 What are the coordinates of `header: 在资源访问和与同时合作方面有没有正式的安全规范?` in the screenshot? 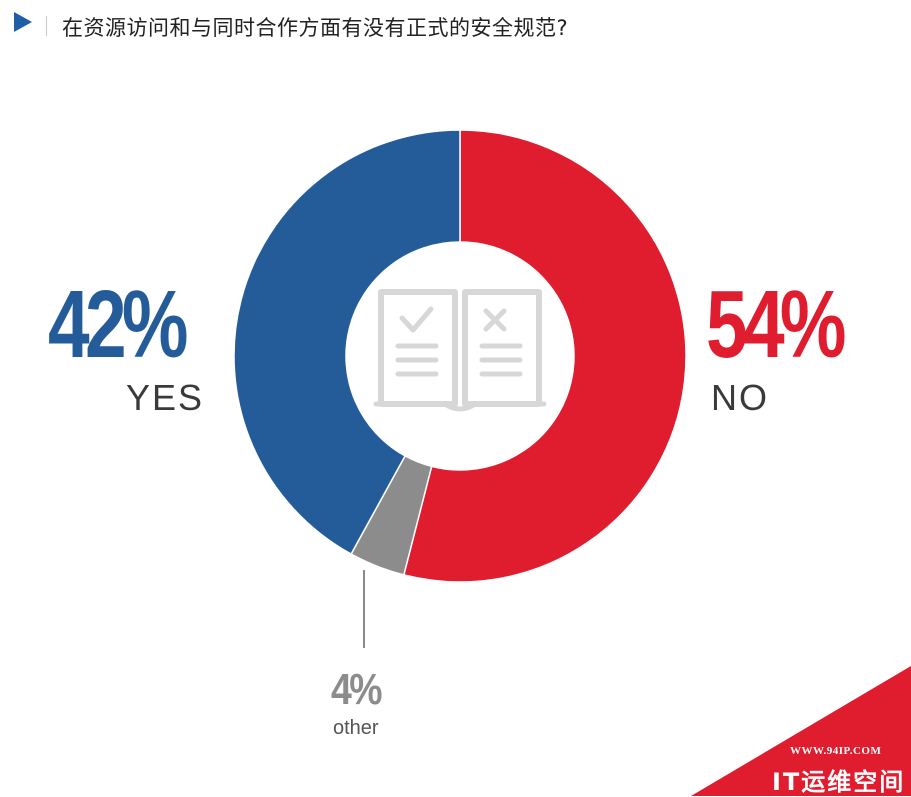 It's located at (455, 28).